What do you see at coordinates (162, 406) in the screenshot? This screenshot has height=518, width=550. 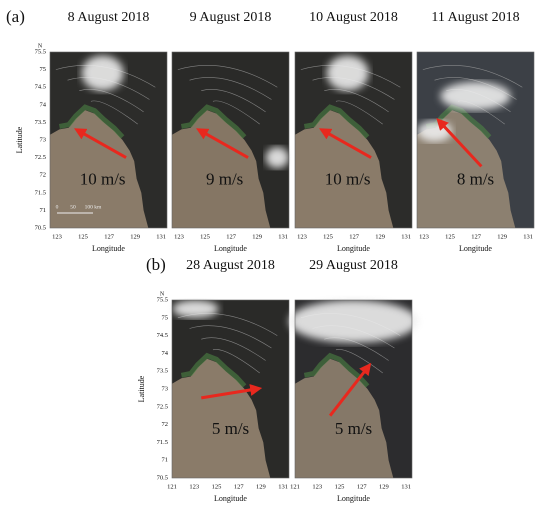 I see `y-tick-label: 72.5` at bounding box center [162, 406].